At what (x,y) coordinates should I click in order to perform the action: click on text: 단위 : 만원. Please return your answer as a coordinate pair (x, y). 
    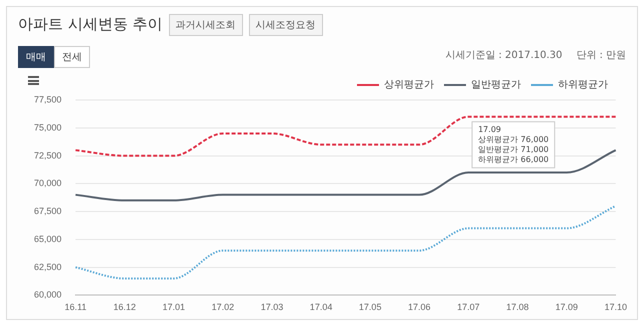
    Looking at the image, I should click on (601, 55).